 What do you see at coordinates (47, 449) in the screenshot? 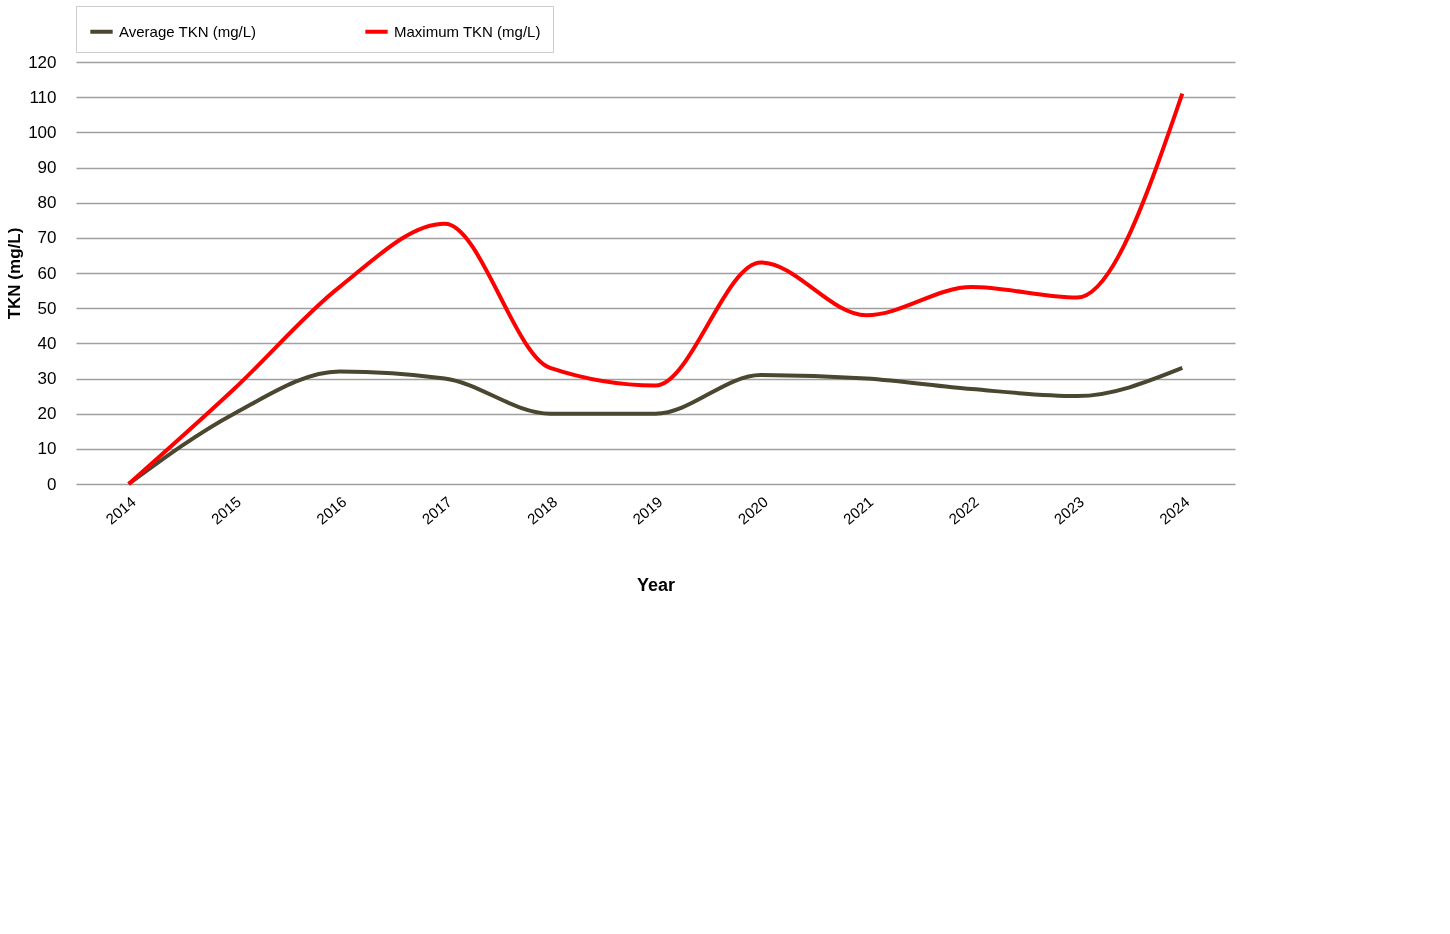
I see `y-tick-label: 10` at bounding box center [47, 449].